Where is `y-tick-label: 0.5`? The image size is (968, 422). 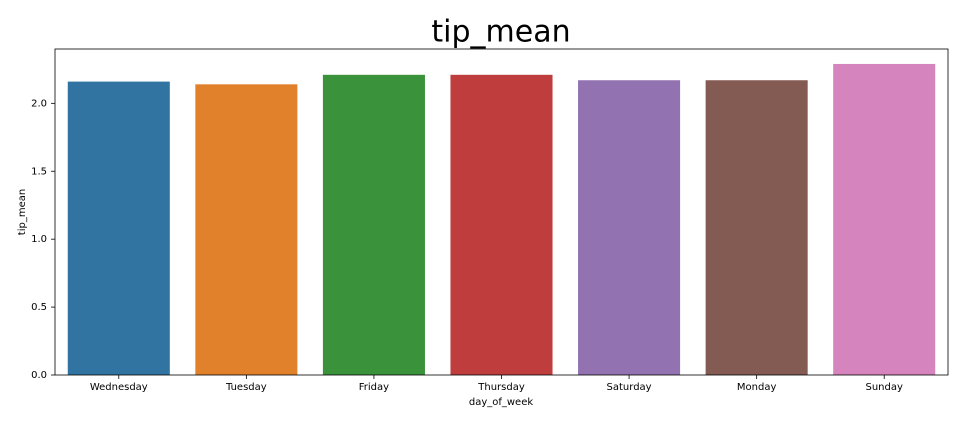 y-tick-label: 0.5 is located at coordinates (39, 307).